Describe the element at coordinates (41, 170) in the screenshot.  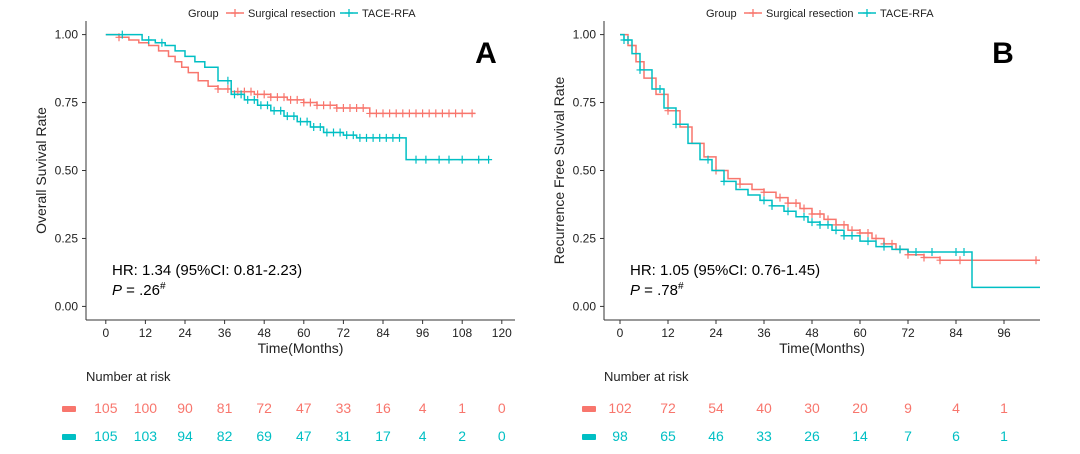
I see `y-axis-label: Overall Suvival Rate` at that location.